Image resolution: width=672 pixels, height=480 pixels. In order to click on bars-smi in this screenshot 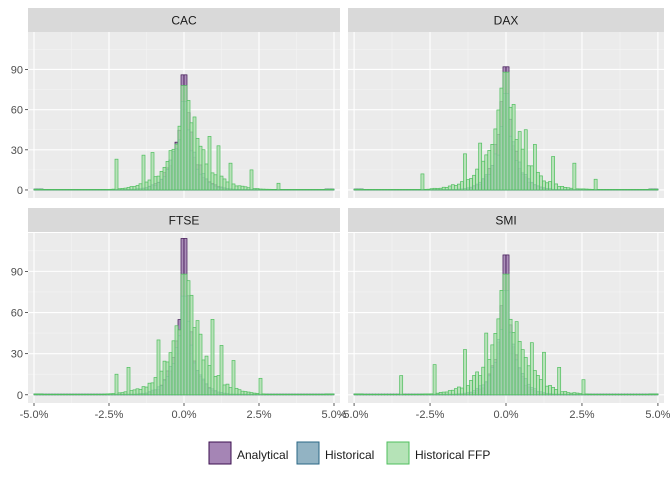, I will do `click(506, 325)`.